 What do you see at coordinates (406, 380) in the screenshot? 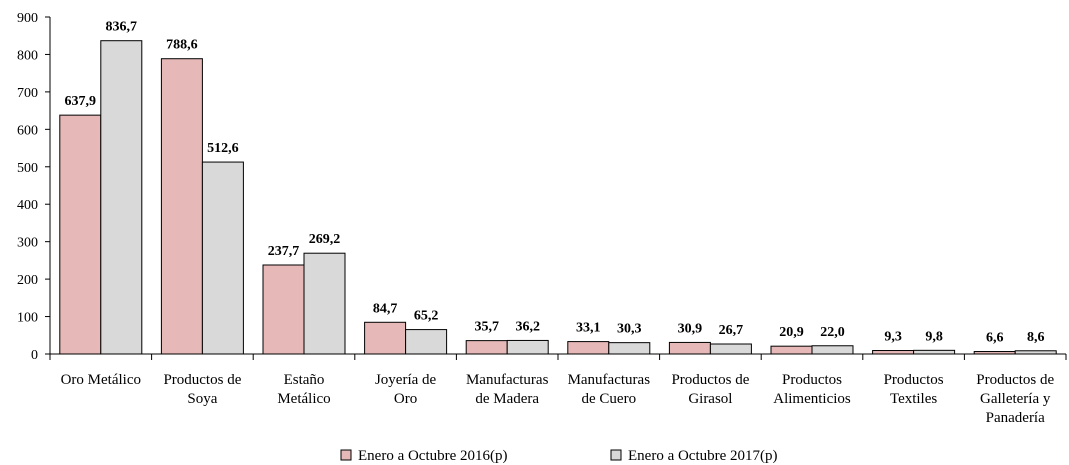
I see `category-label: Joyería de` at bounding box center [406, 380].